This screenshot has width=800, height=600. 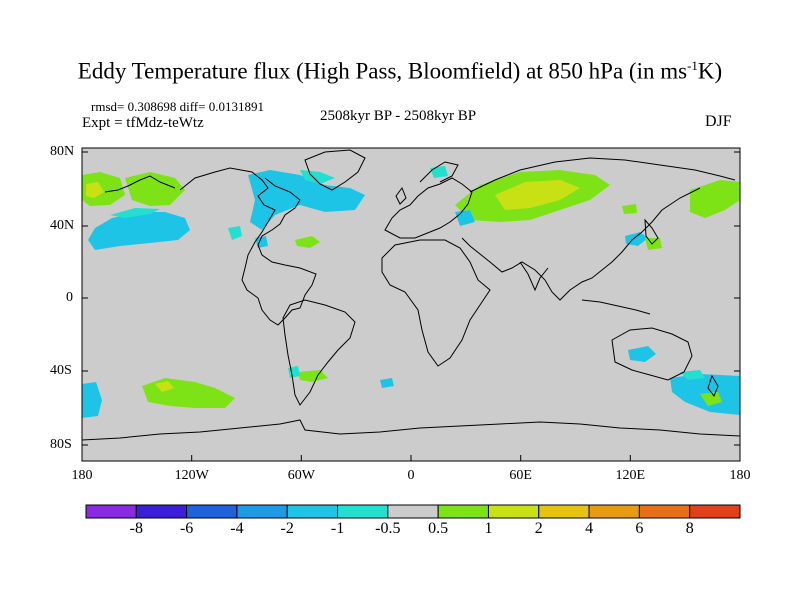 I want to click on lat-label-0: 0, so click(x=69, y=297).